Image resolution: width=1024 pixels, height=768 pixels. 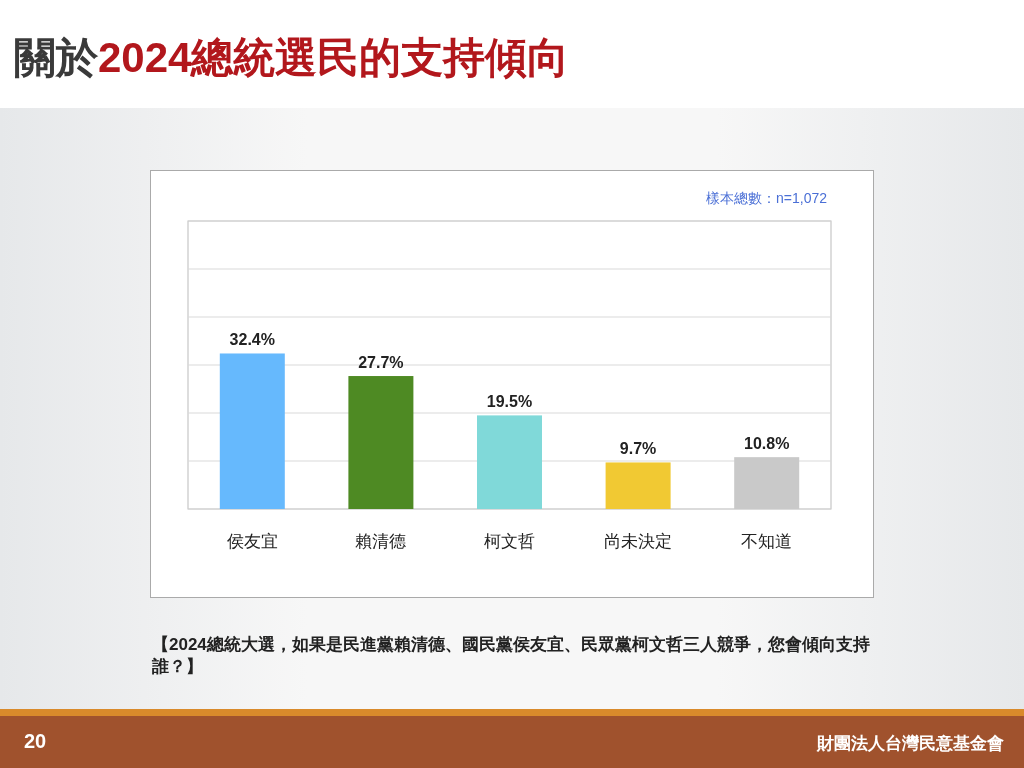 What do you see at coordinates (292, 57) in the screenshot?
I see `chart-title: 關於2024總統選民的支持傾向` at bounding box center [292, 57].